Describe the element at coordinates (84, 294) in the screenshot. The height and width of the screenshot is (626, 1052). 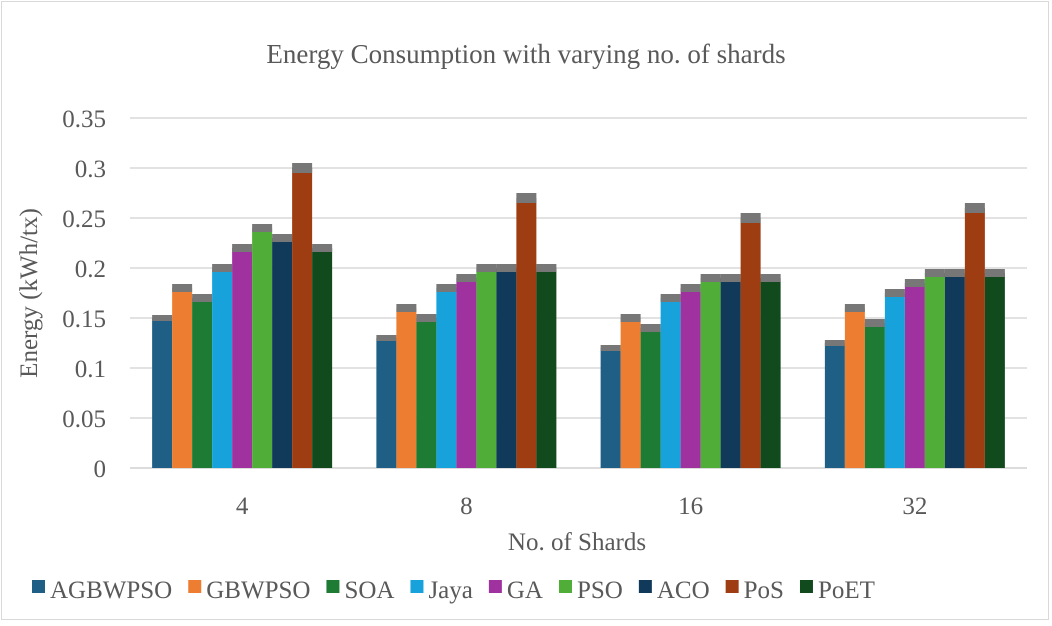
I see `y-axis-ticks: 0 0.05 0.1 0.15 0.2 0.25 0.3 0.35` at that location.